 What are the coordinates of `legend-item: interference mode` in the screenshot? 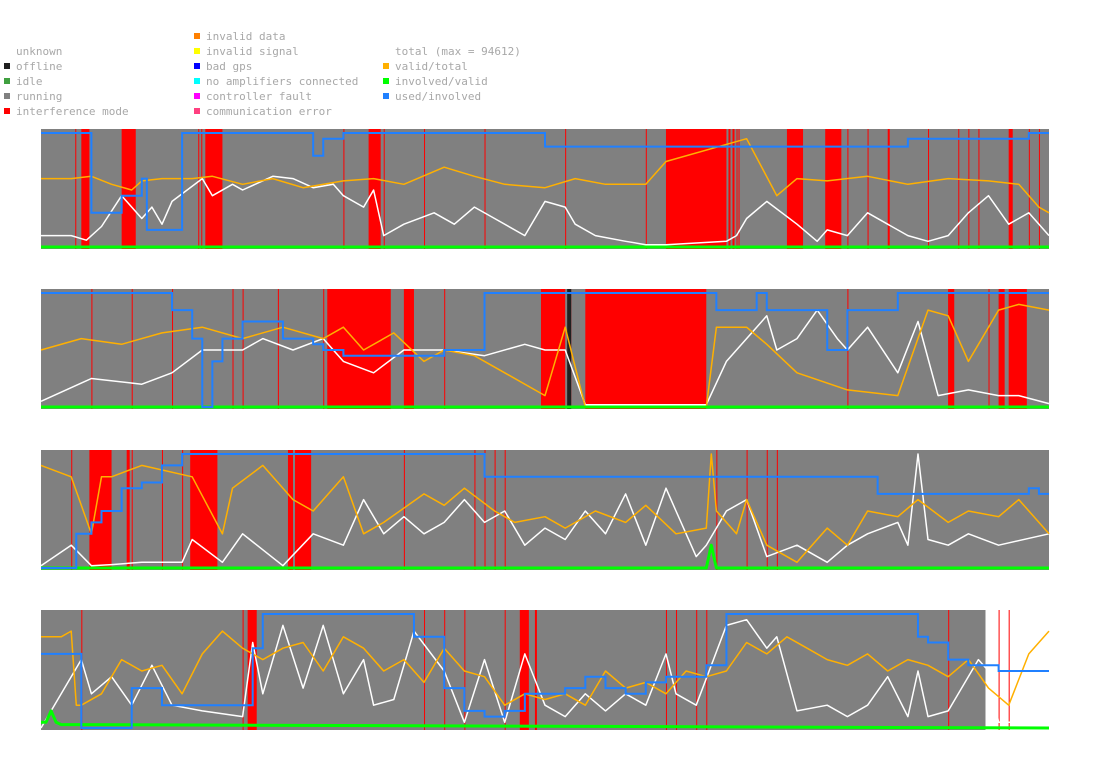 It's located at (66, 111).